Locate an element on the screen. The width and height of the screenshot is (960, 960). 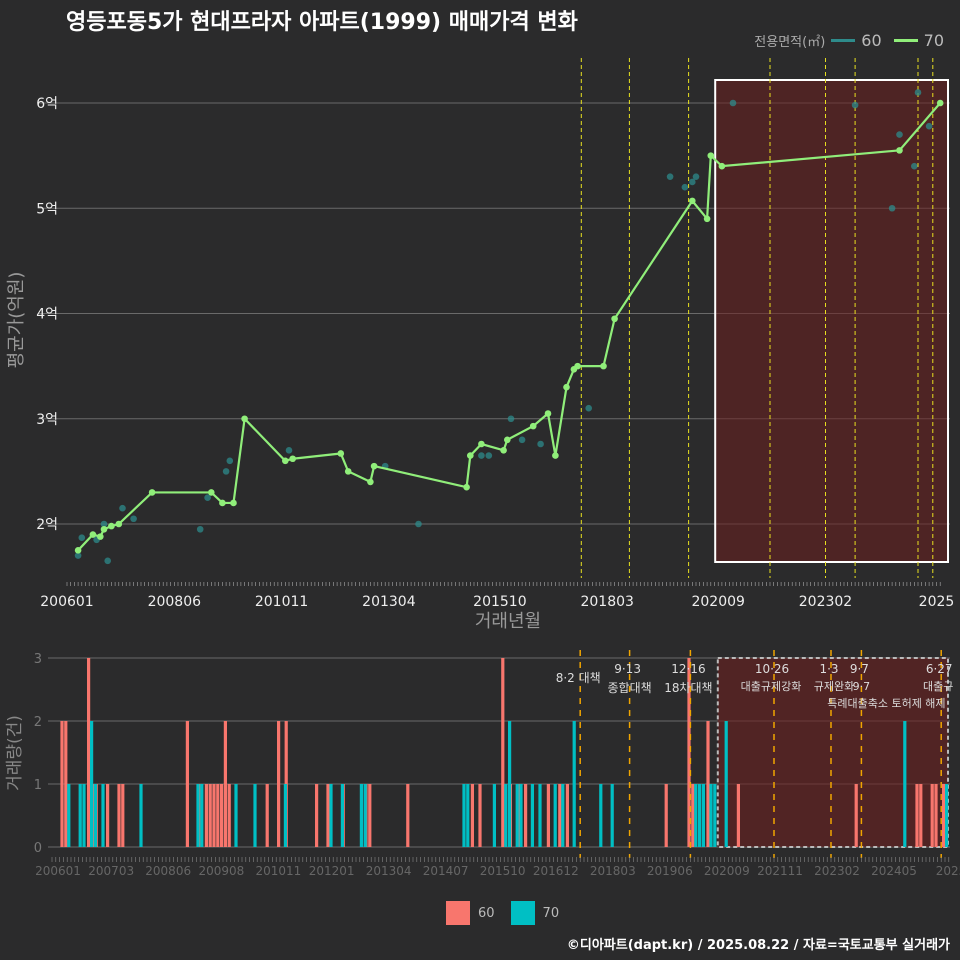
x-tick-label: 201201 is located at coordinates (332, 871).